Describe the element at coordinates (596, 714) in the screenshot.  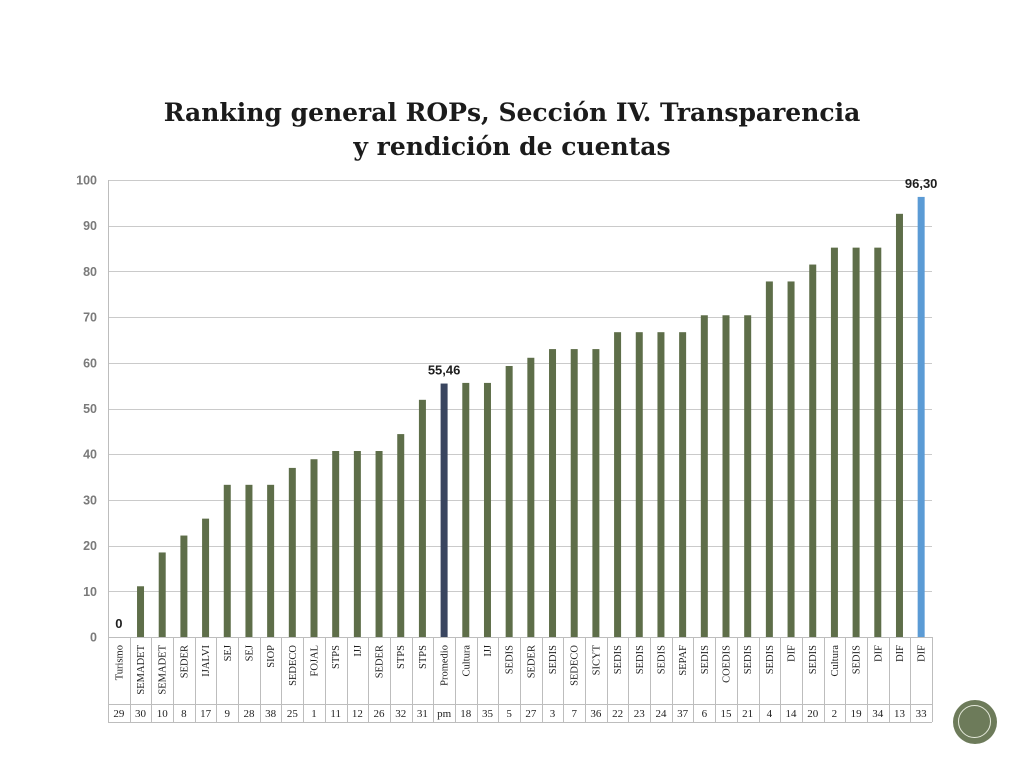
I see `category-code: 36` at that location.